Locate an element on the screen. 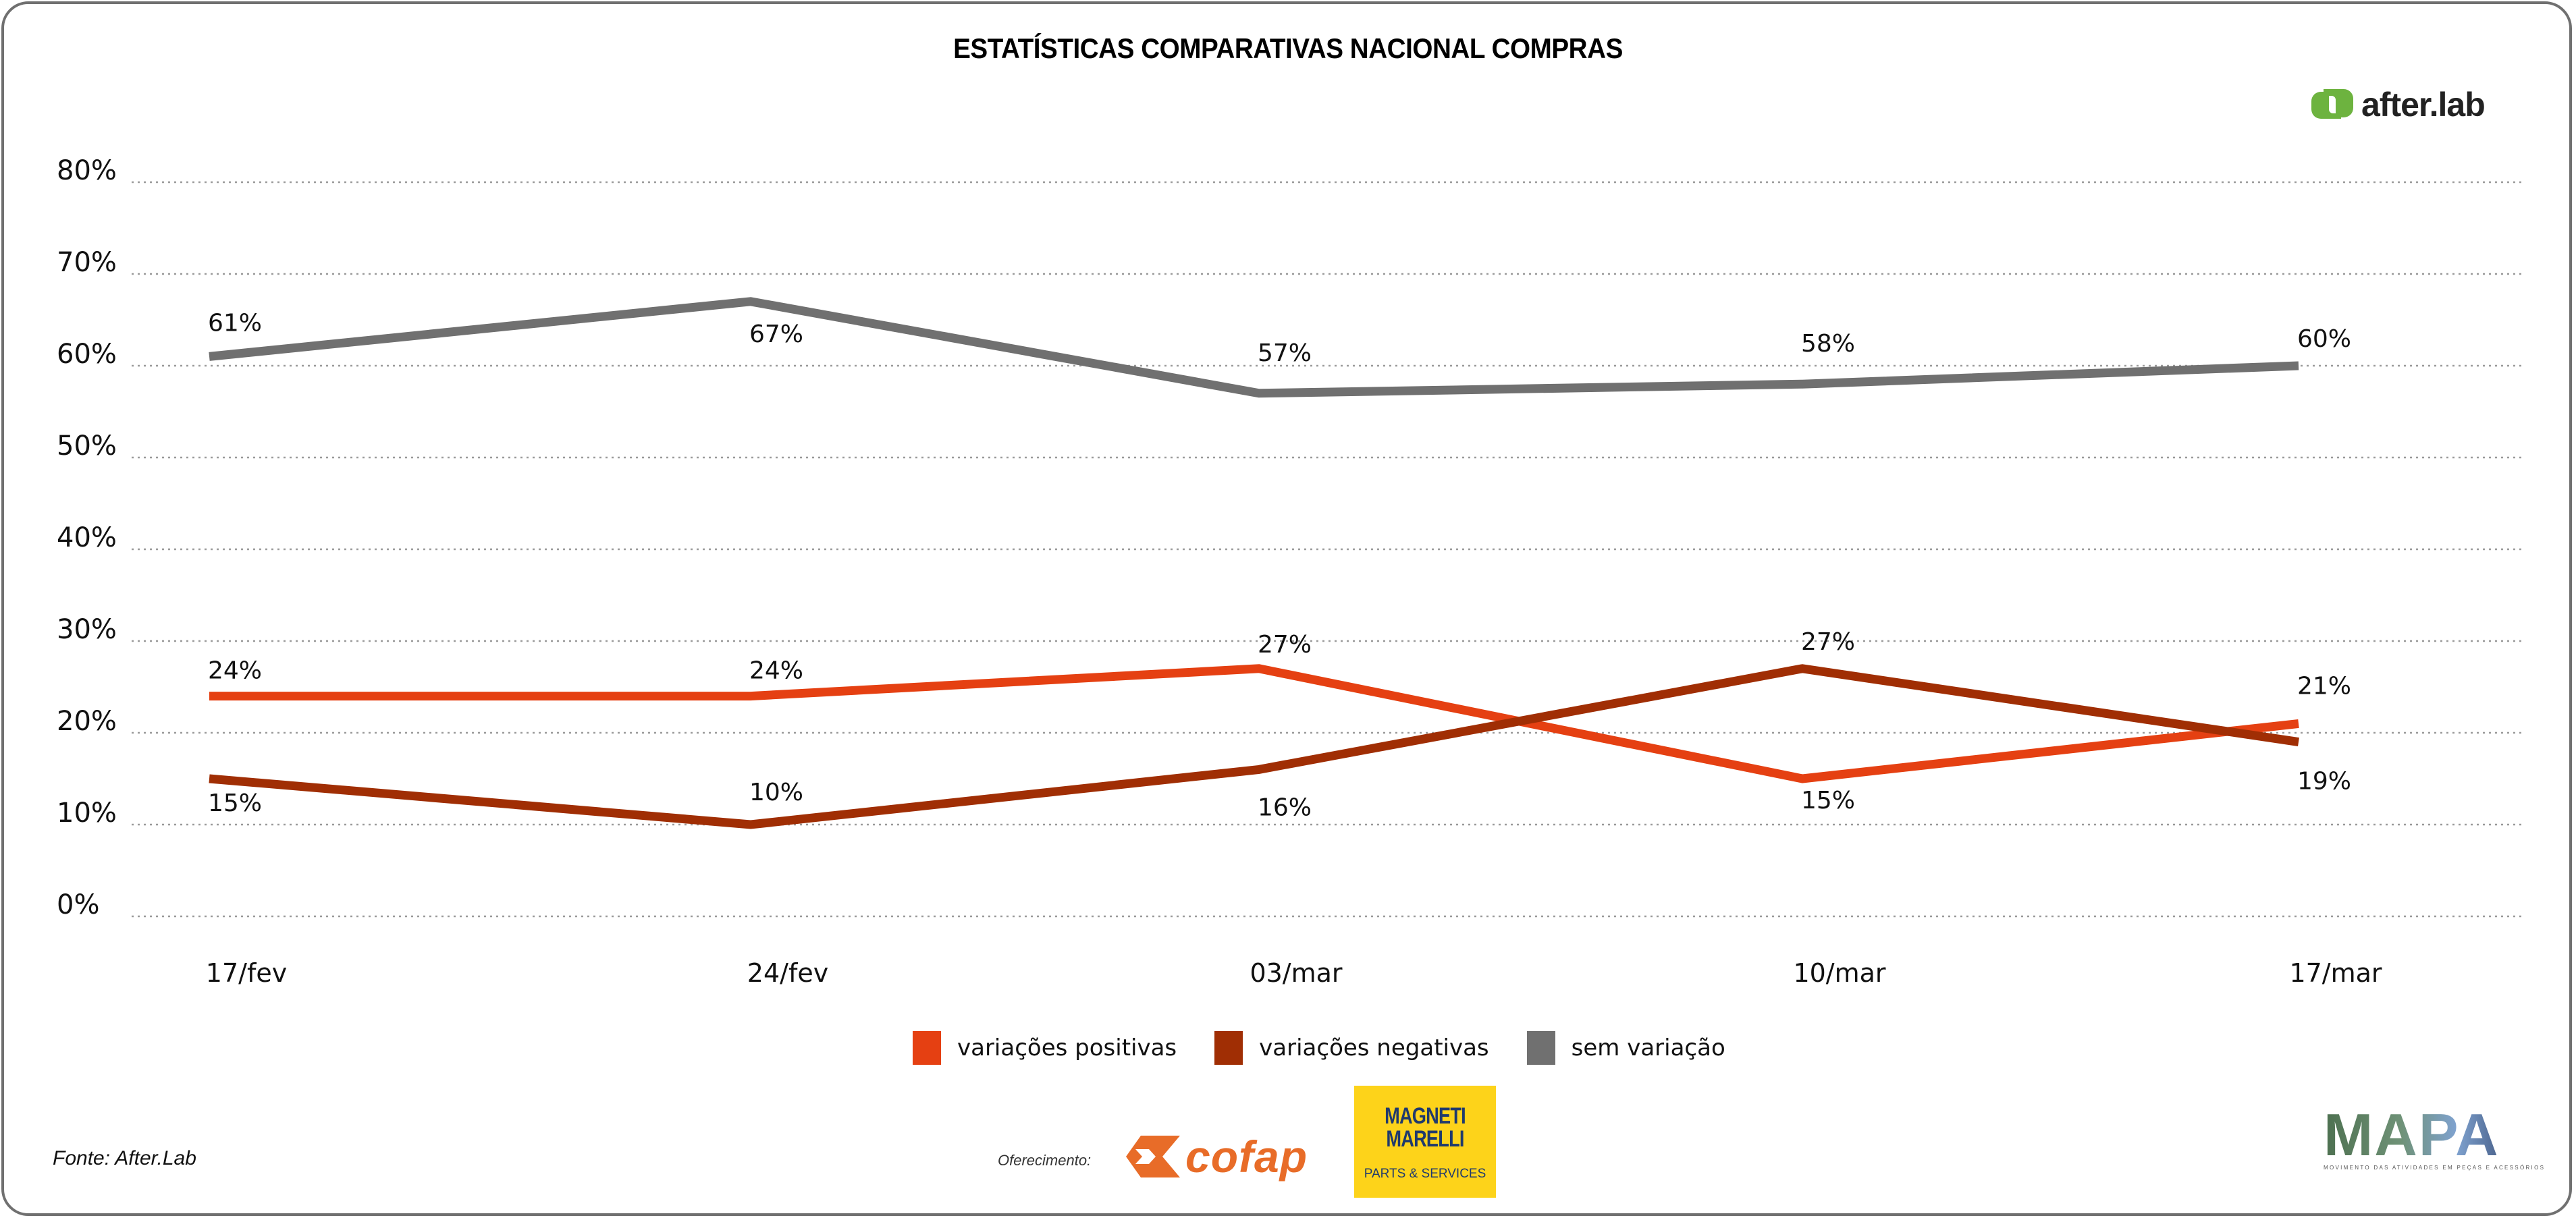  marelli-text: MARELLI is located at coordinates (1425, 1139).